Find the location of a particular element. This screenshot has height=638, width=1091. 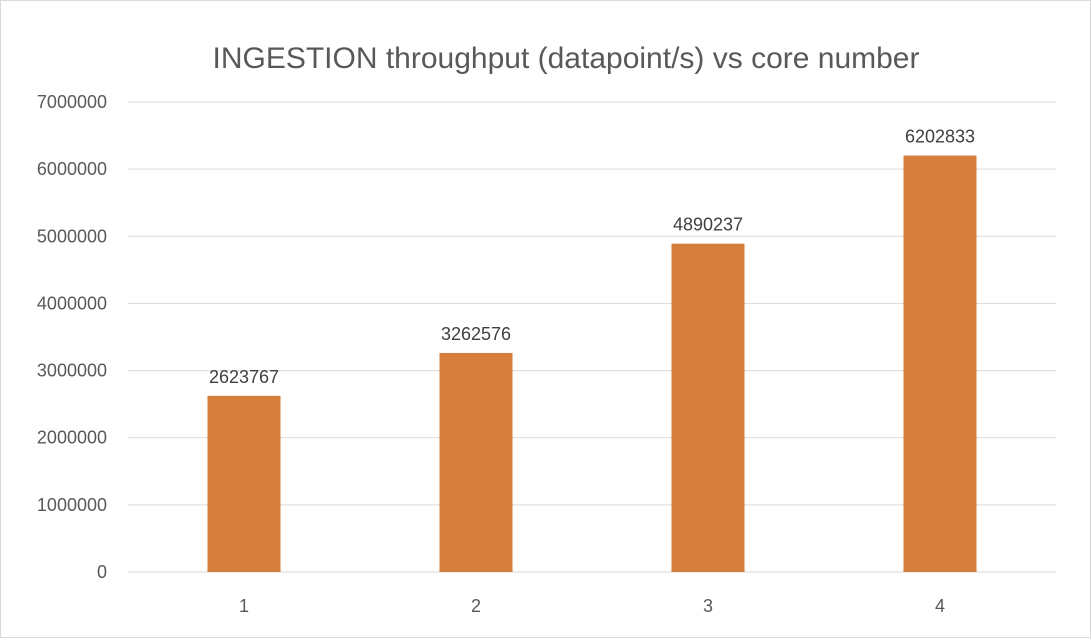

data-label: 6202833 is located at coordinates (940, 137).